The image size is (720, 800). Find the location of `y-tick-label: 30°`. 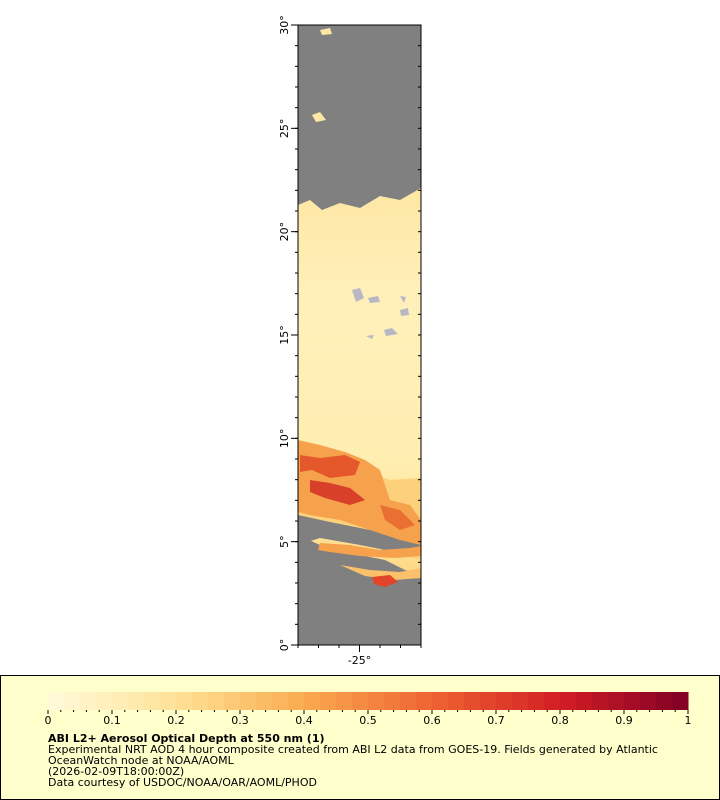

y-tick-label: 30° is located at coordinates (284, 25).